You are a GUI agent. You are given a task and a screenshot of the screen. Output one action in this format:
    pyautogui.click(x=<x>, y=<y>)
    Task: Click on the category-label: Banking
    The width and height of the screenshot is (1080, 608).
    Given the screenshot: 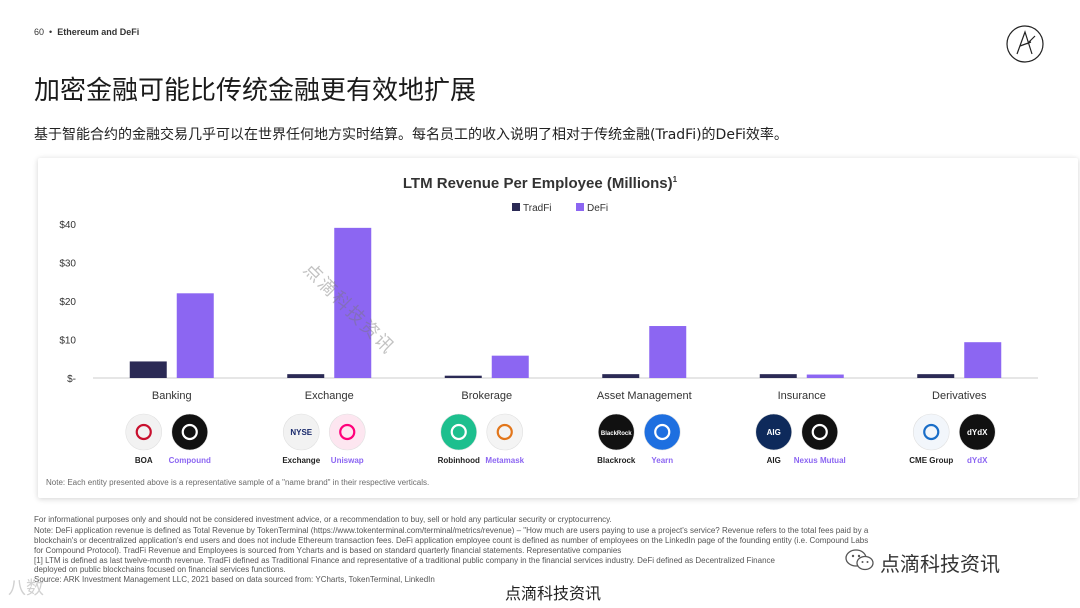 What is the action you would take?
    pyautogui.click(x=172, y=396)
    